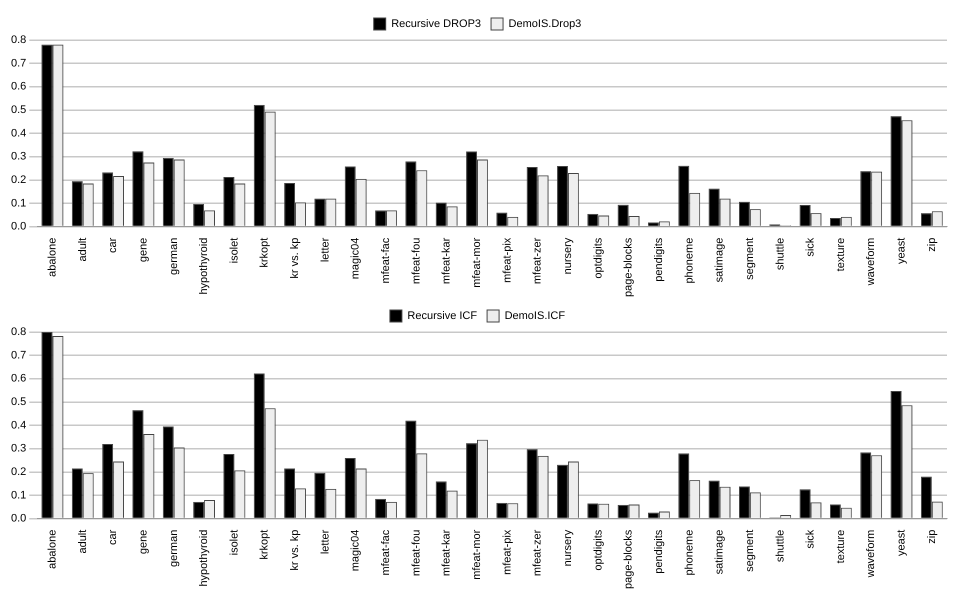 The height and width of the screenshot is (601, 959). Describe the element at coordinates (442, 316) in the screenshot. I see `legend-label: Recursive ICF` at that location.